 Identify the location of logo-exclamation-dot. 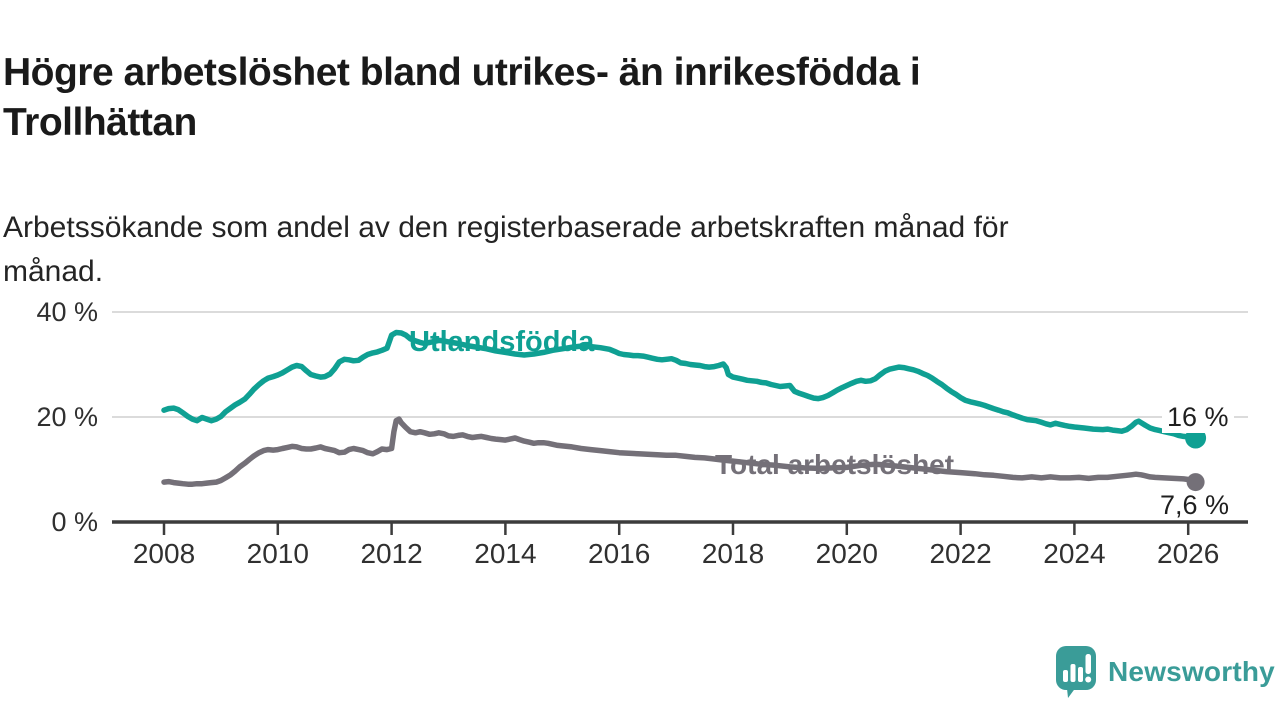
(1088, 679).